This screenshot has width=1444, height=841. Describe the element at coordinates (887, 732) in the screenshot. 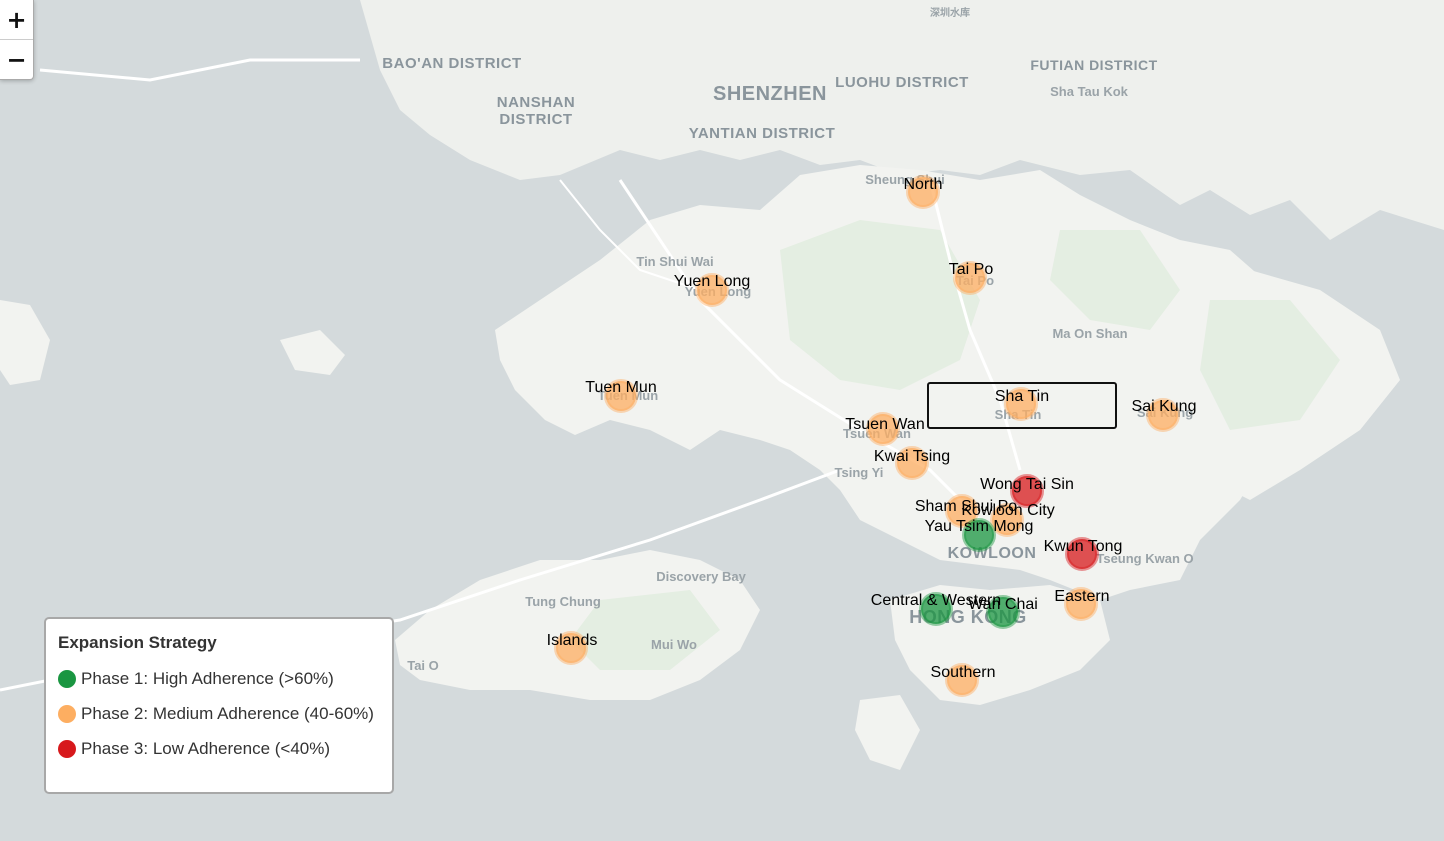

I see `land-lamma` at that location.